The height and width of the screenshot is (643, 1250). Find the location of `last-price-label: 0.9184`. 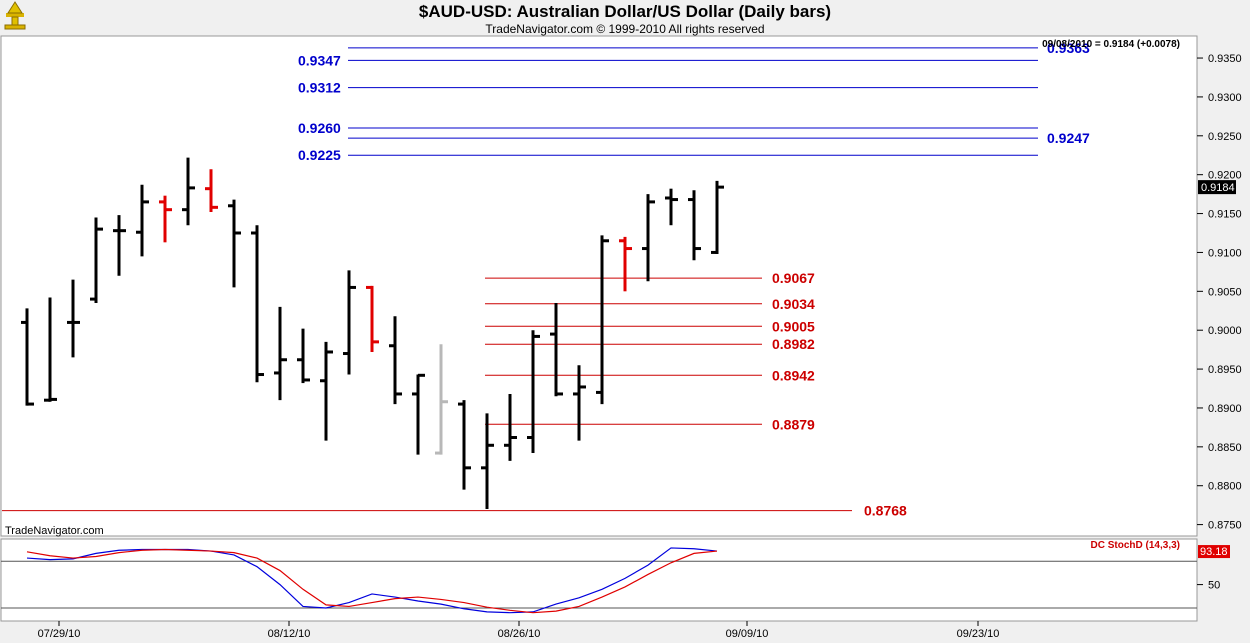

last-price-label: 0.9184 is located at coordinates (1218, 188).